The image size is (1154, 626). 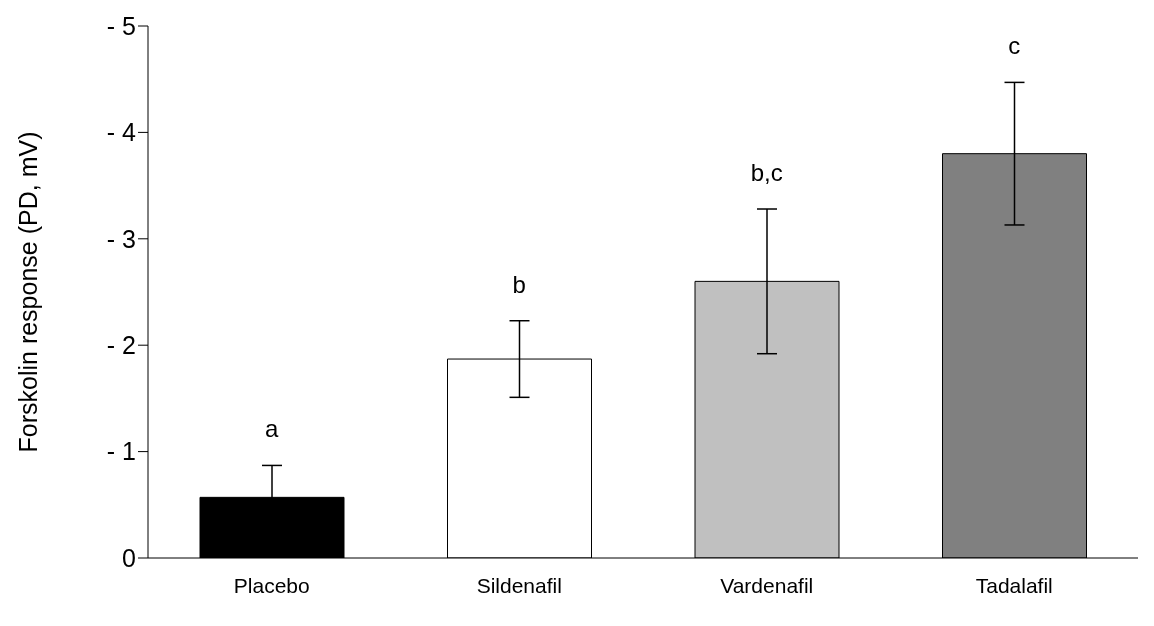 What do you see at coordinates (121, 345) in the screenshot?
I see `y-tick-label: - 2` at bounding box center [121, 345].